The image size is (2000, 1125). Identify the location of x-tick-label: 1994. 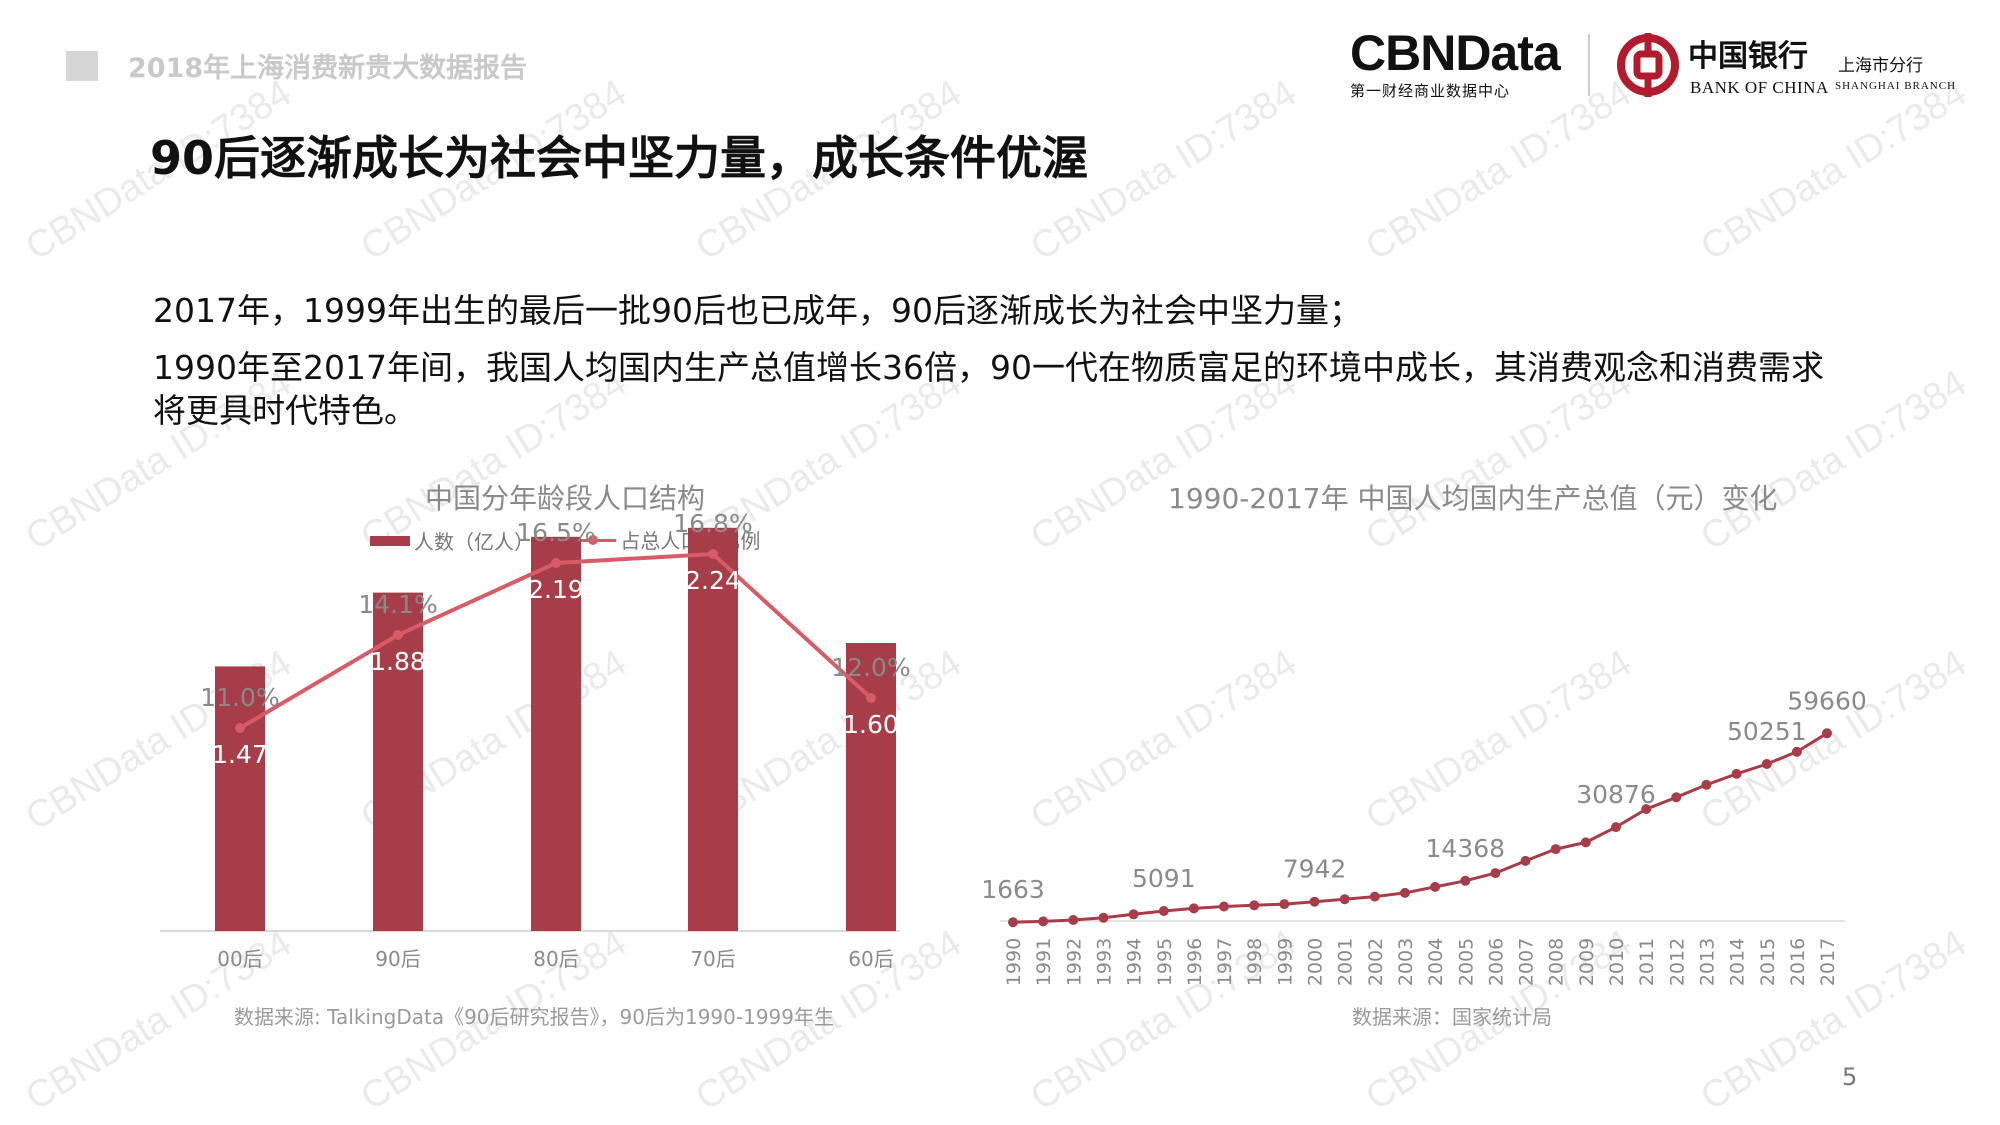
(1135, 962).